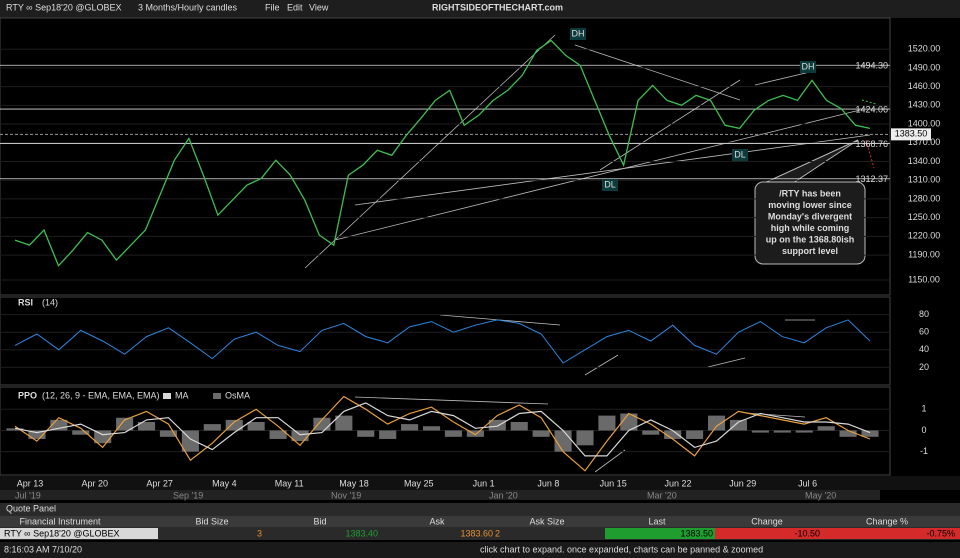 This screenshot has width=960, height=558. Describe the element at coordinates (211, 521) in the screenshot. I see `column-header: Bid Size` at that location.